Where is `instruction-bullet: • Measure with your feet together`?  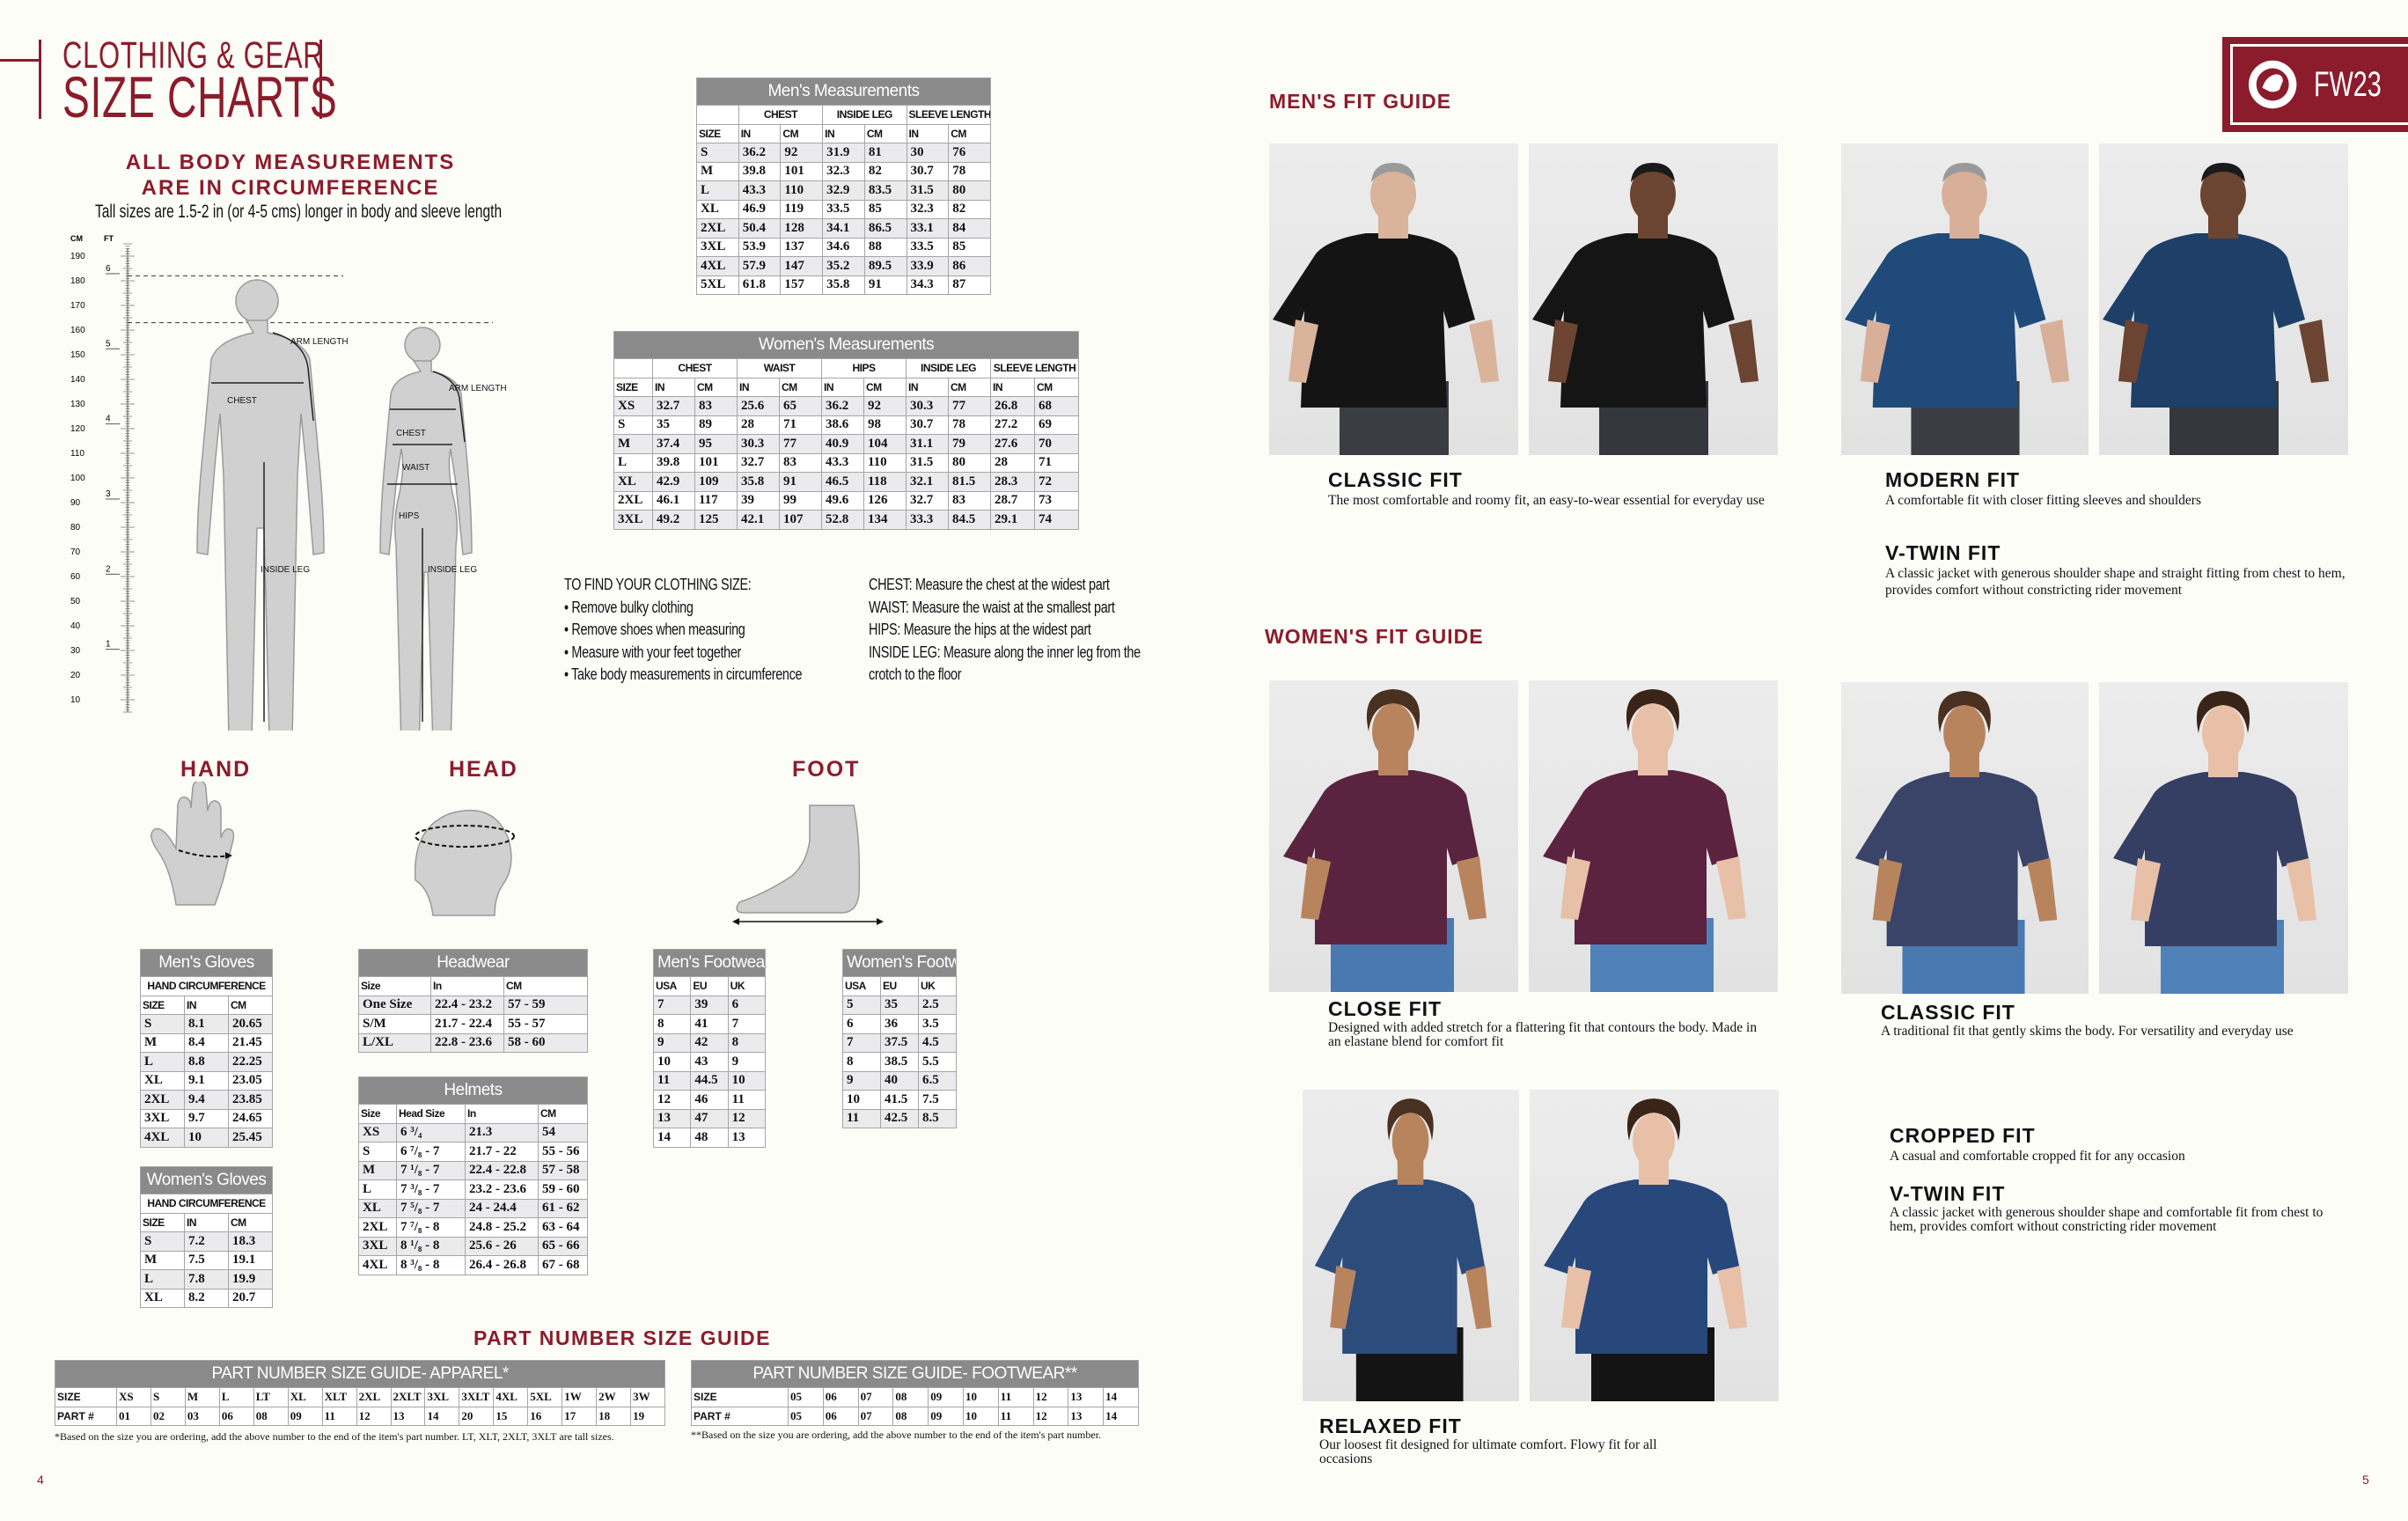
instruction-bullet: • Measure with your feet together is located at coordinates (713, 654).